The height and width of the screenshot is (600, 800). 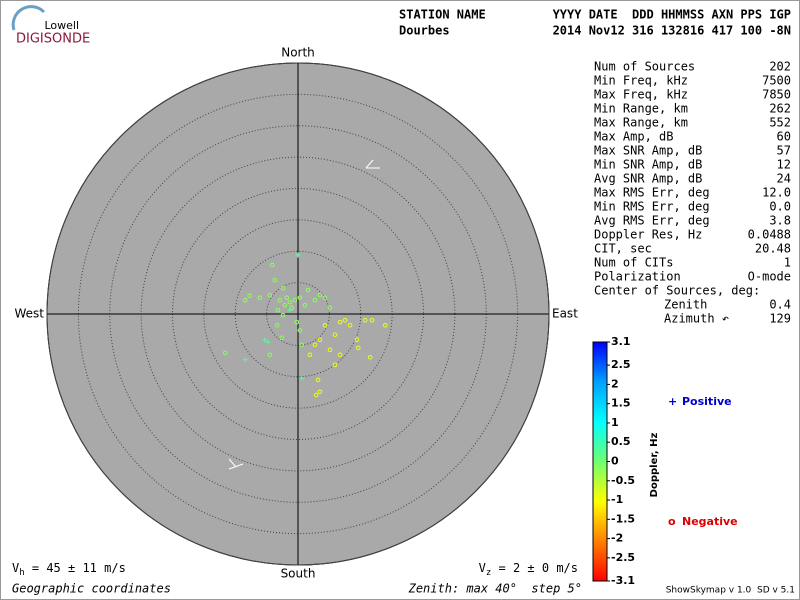 I want to click on stat-value: 7500, so click(x=776, y=81).